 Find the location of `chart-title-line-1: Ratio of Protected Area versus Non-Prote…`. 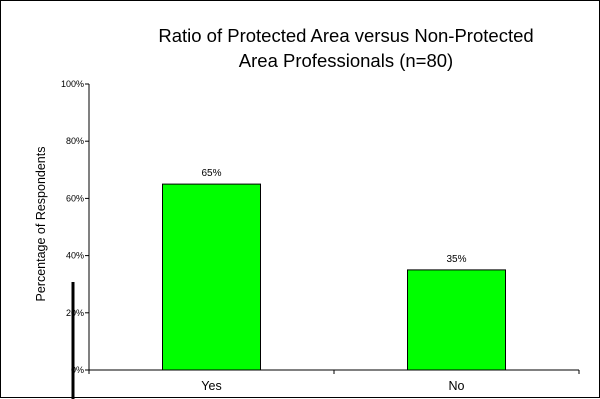

chart-title-line-1: Ratio of Protected Area versus Non-Prote… is located at coordinates (345, 35).